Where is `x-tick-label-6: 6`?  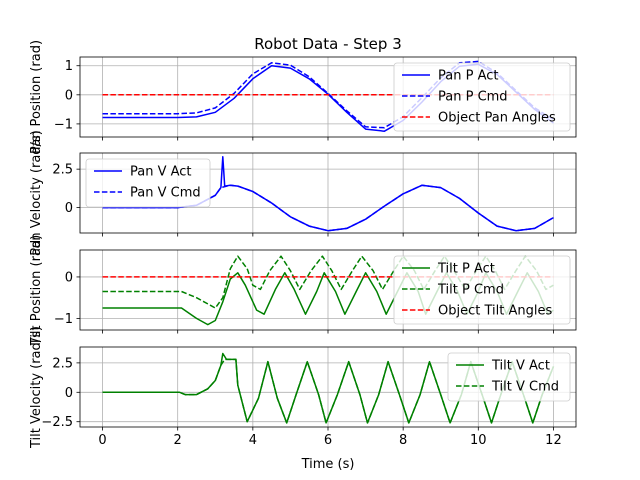 x-tick-label-6: 6 is located at coordinates (328, 440).